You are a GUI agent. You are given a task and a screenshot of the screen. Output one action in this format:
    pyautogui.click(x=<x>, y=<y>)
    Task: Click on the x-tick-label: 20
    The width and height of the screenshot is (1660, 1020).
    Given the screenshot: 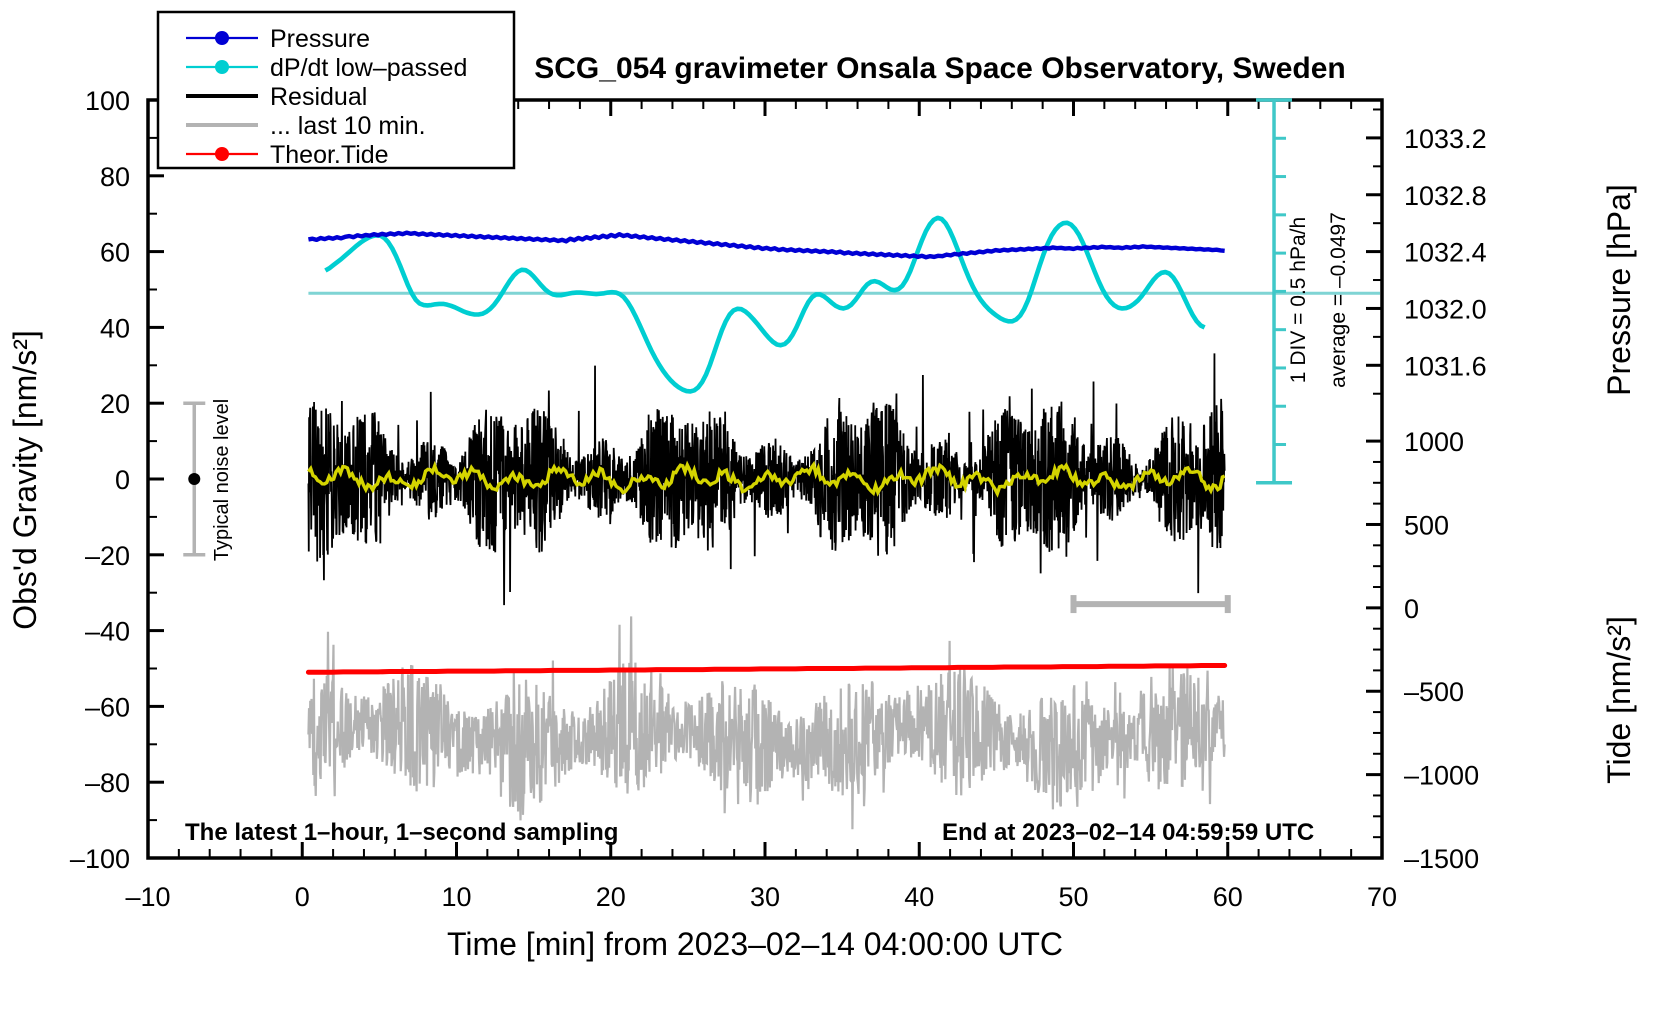 What is the action you would take?
    pyautogui.click(x=611, y=897)
    